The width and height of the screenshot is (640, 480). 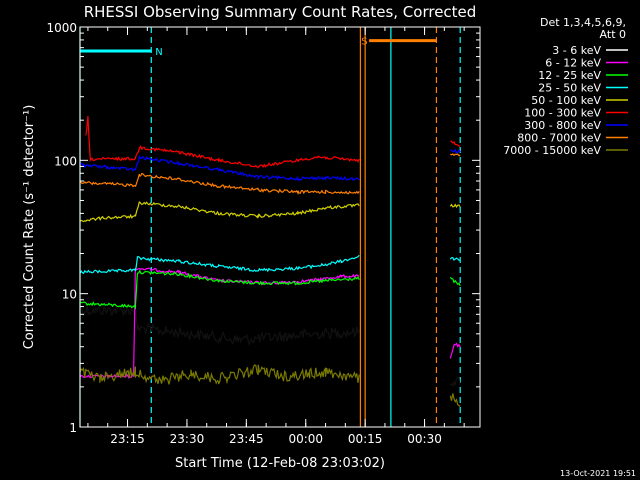 What do you see at coordinates (552, 150) in the screenshot?
I see `legend-label: 7000 - 15000 keV` at bounding box center [552, 150].